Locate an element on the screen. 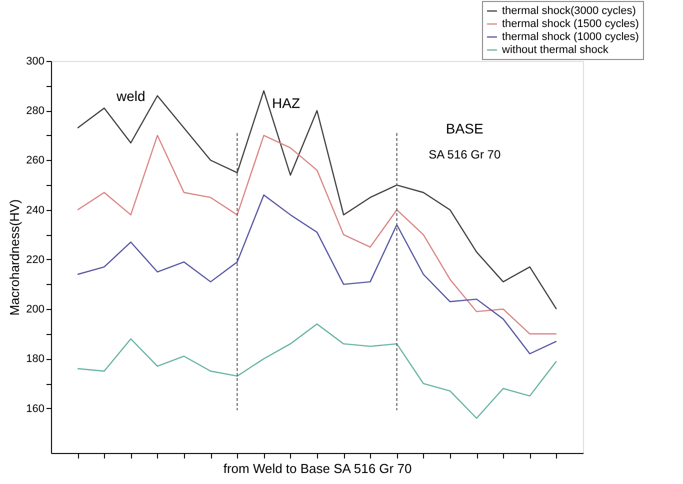 The height and width of the screenshot is (484, 683). annotation: weld is located at coordinates (131, 96).